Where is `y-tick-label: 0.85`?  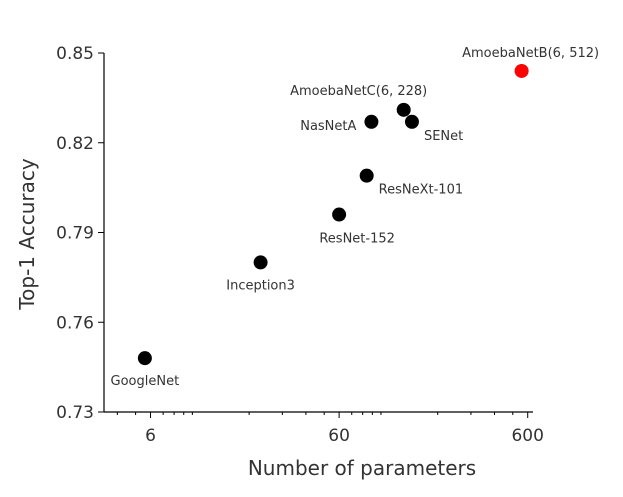 y-tick-label: 0.85 is located at coordinates (75, 54).